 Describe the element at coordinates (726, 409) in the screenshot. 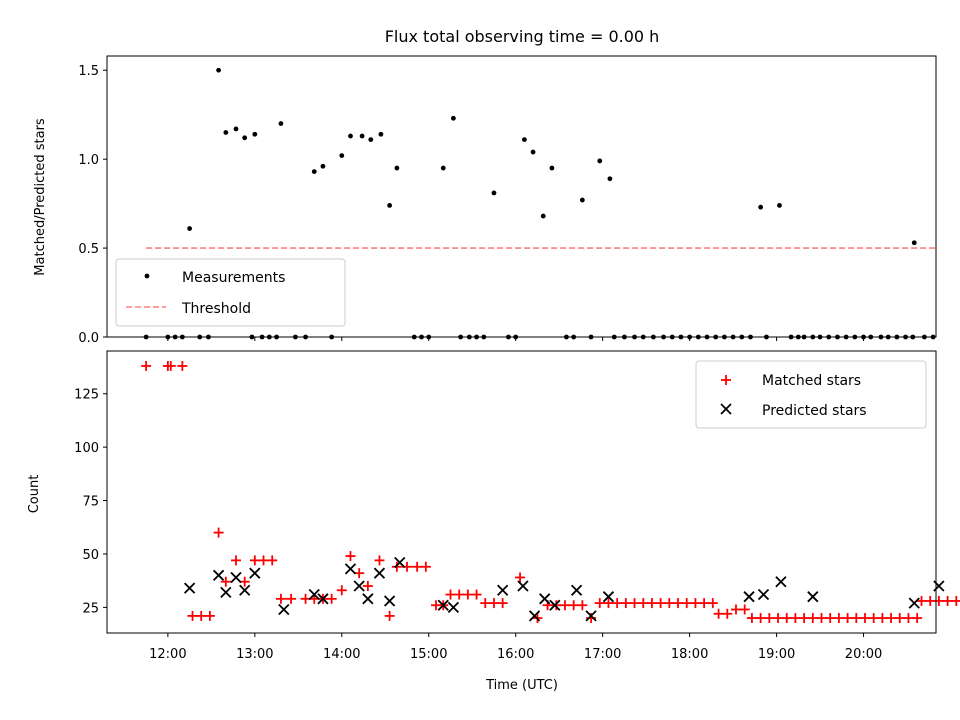

I see `predicted-legend-marker` at that location.